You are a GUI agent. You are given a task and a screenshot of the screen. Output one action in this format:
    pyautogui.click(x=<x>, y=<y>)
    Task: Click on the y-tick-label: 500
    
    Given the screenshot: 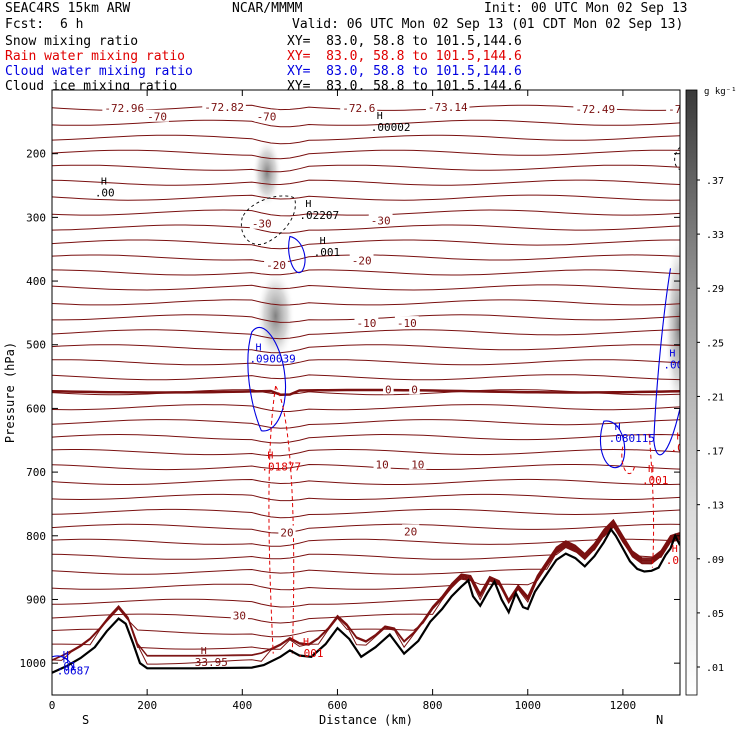 What is the action you would take?
    pyautogui.click(x=36, y=345)
    